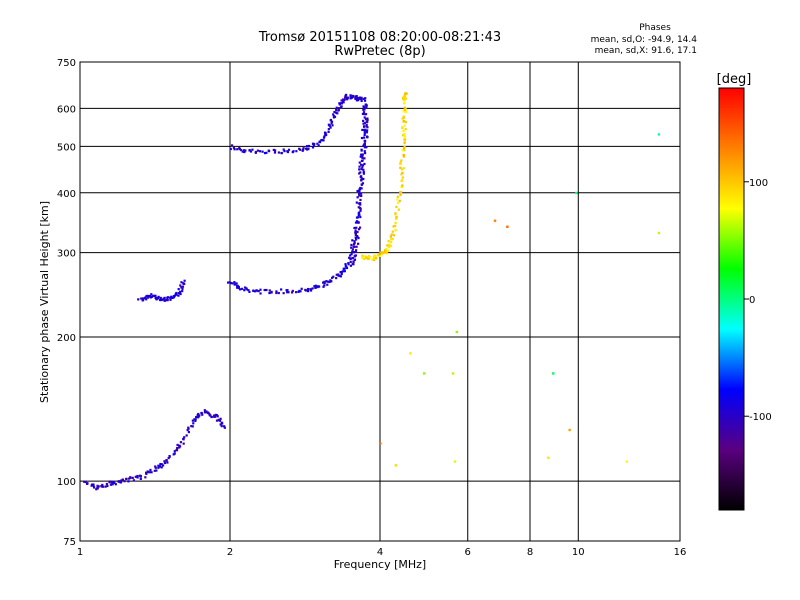  I want to click on x-tick-label: 4, so click(380, 552).